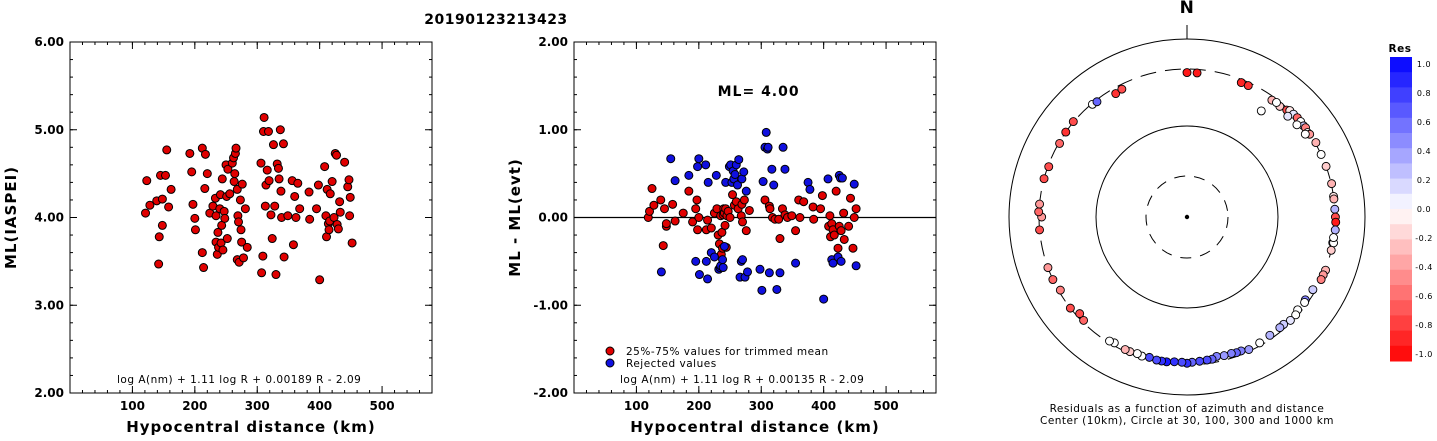  What do you see at coordinates (886, 406) in the screenshot?
I see `x-tick-label: 500` at bounding box center [886, 406].